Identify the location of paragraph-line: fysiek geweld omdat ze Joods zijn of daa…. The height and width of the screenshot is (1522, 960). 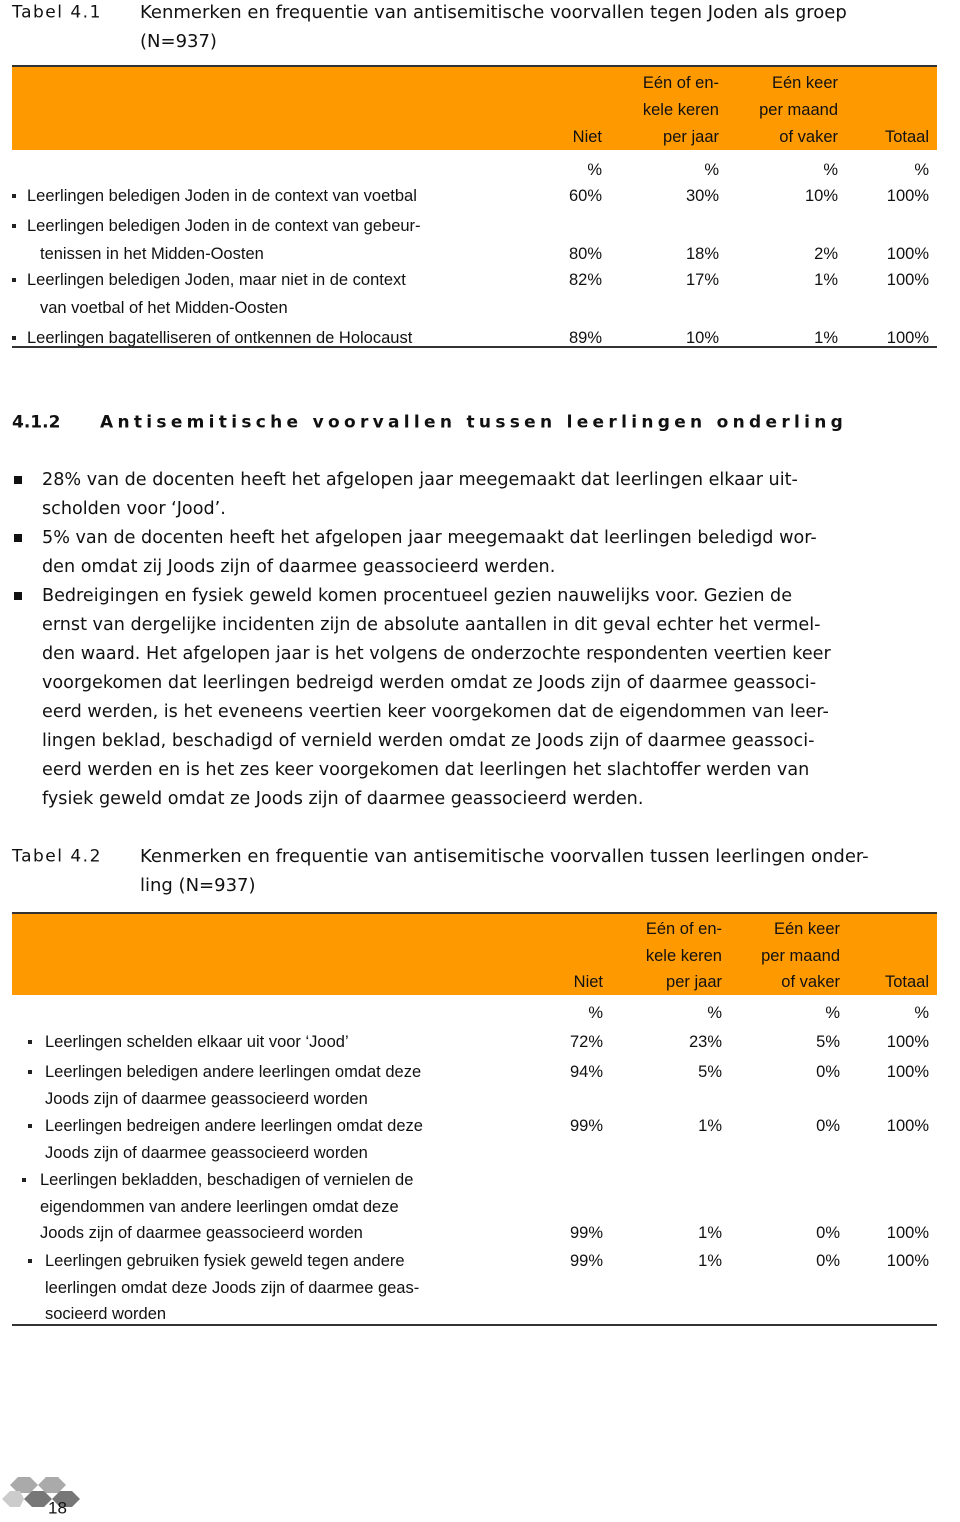
(343, 799).